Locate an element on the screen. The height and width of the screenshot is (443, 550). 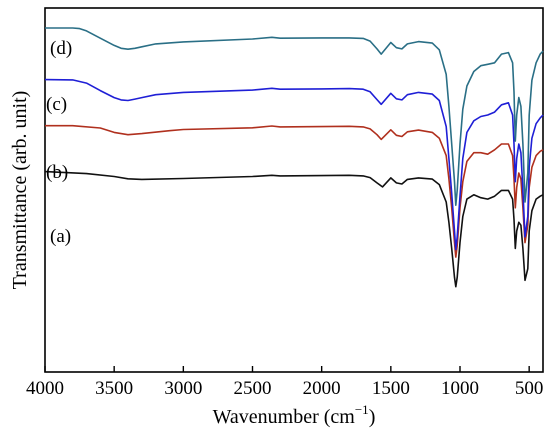
x-axis-title-sup: −1 is located at coordinates (362, 409).